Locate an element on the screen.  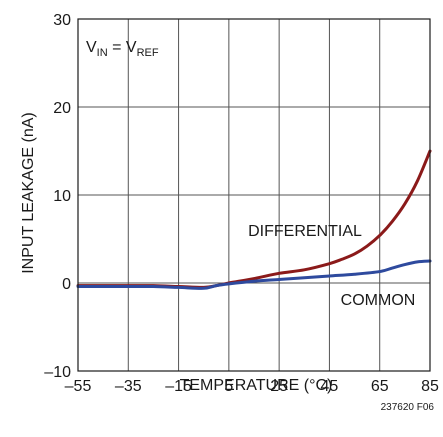
y-axis-label: INPUT LEAKAGE (nA) is located at coordinates (28, 193).